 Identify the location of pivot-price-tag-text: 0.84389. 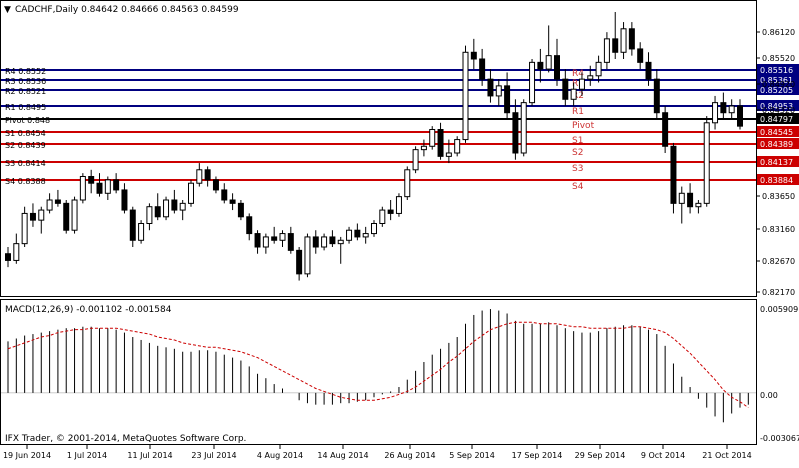
(776, 144).